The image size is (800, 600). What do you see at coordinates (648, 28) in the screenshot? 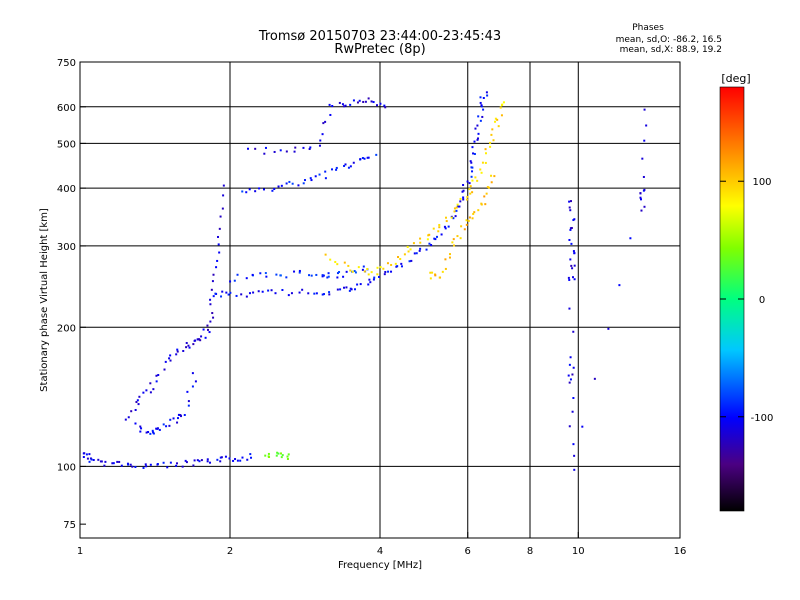
I see `stats-title: Phases` at bounding box center [648, 28].